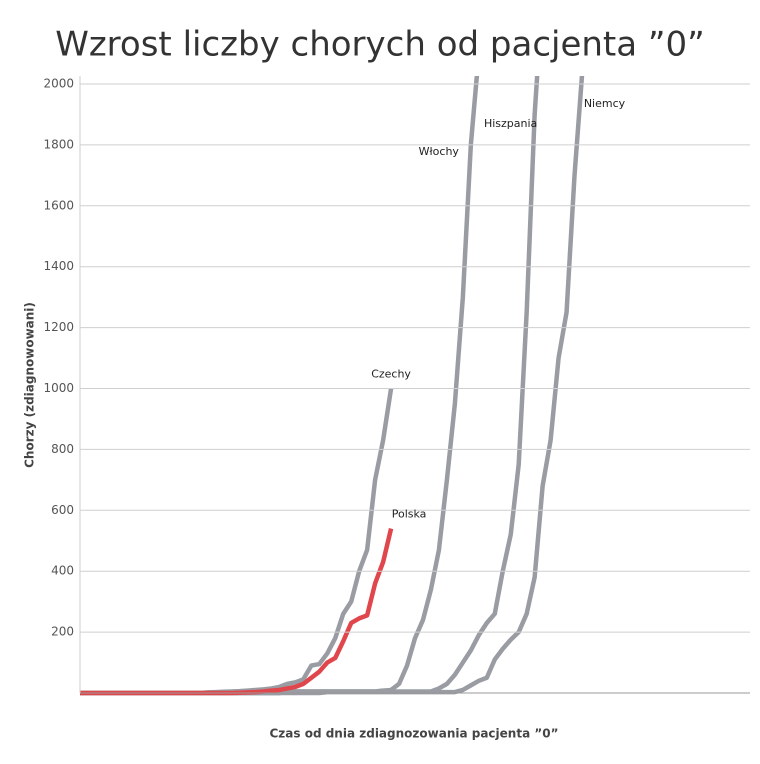  Describe the element at coordinates (58, 388) in the screenshot. I see `y-tick-label: 1000` at that location.